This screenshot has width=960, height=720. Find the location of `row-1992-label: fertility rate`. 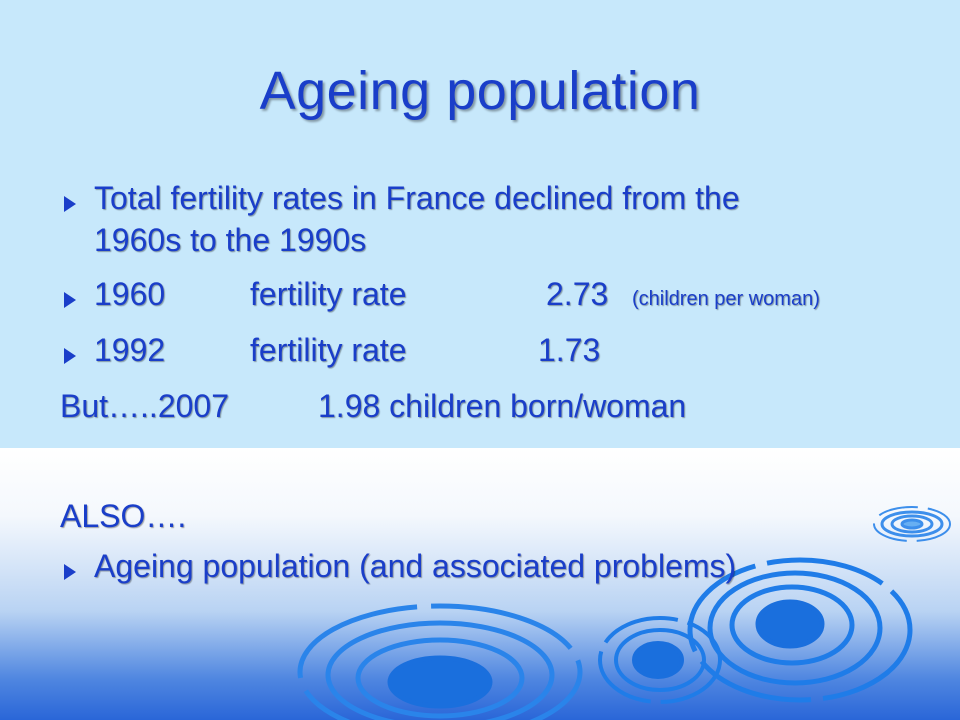

row-1992-label: fertility rate is located at coordinates (328, 350).